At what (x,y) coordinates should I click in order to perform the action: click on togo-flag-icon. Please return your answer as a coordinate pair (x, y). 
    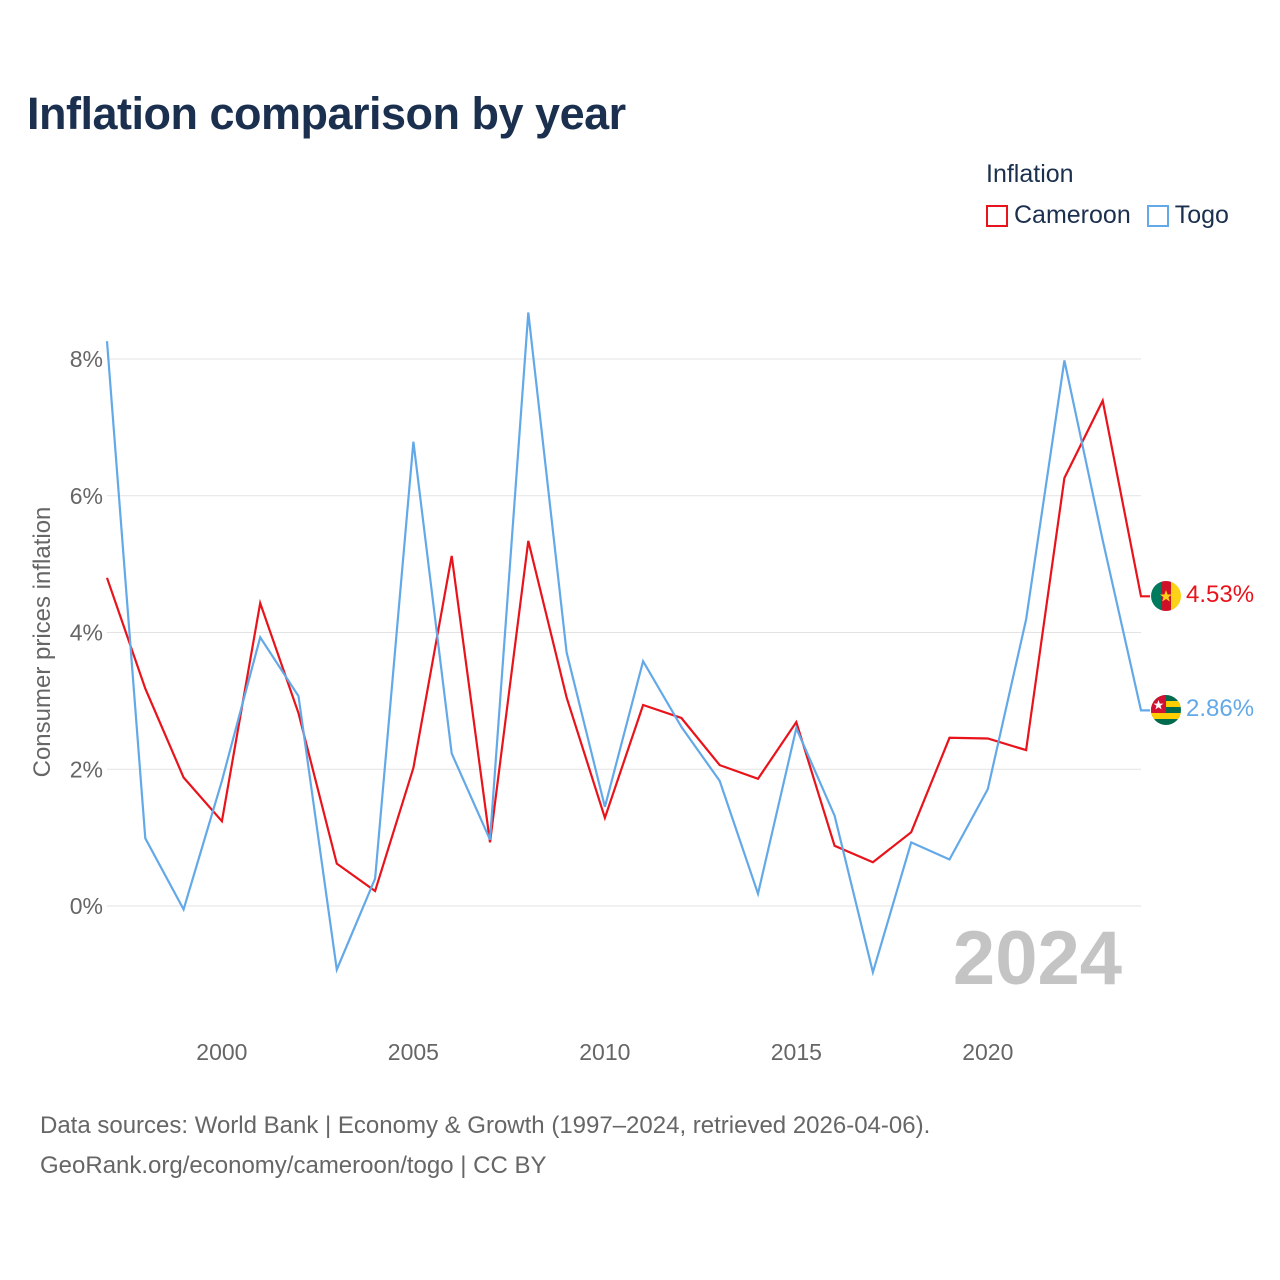
    Looking at the image, I should click on (1166, 710).